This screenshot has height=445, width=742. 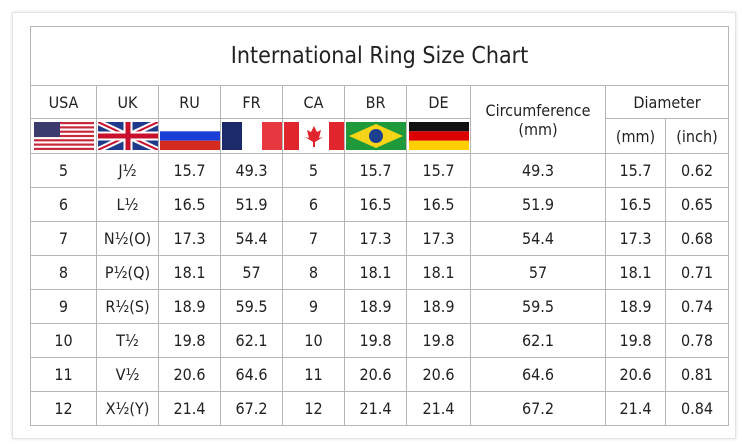 I want to click on canada-flag-icon, so click(x=313, y=136).